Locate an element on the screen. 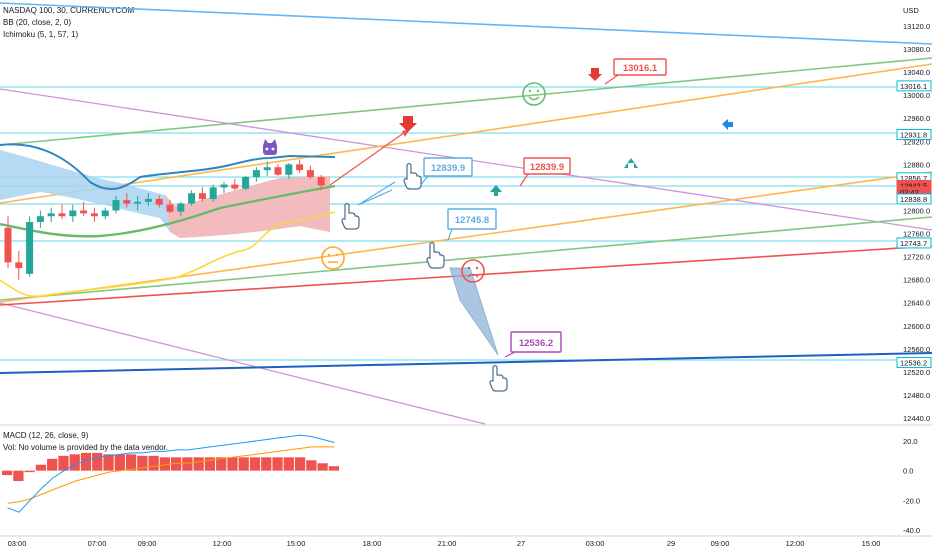  macd-tick-label: -20.0 is located at coordinates (911, 500).